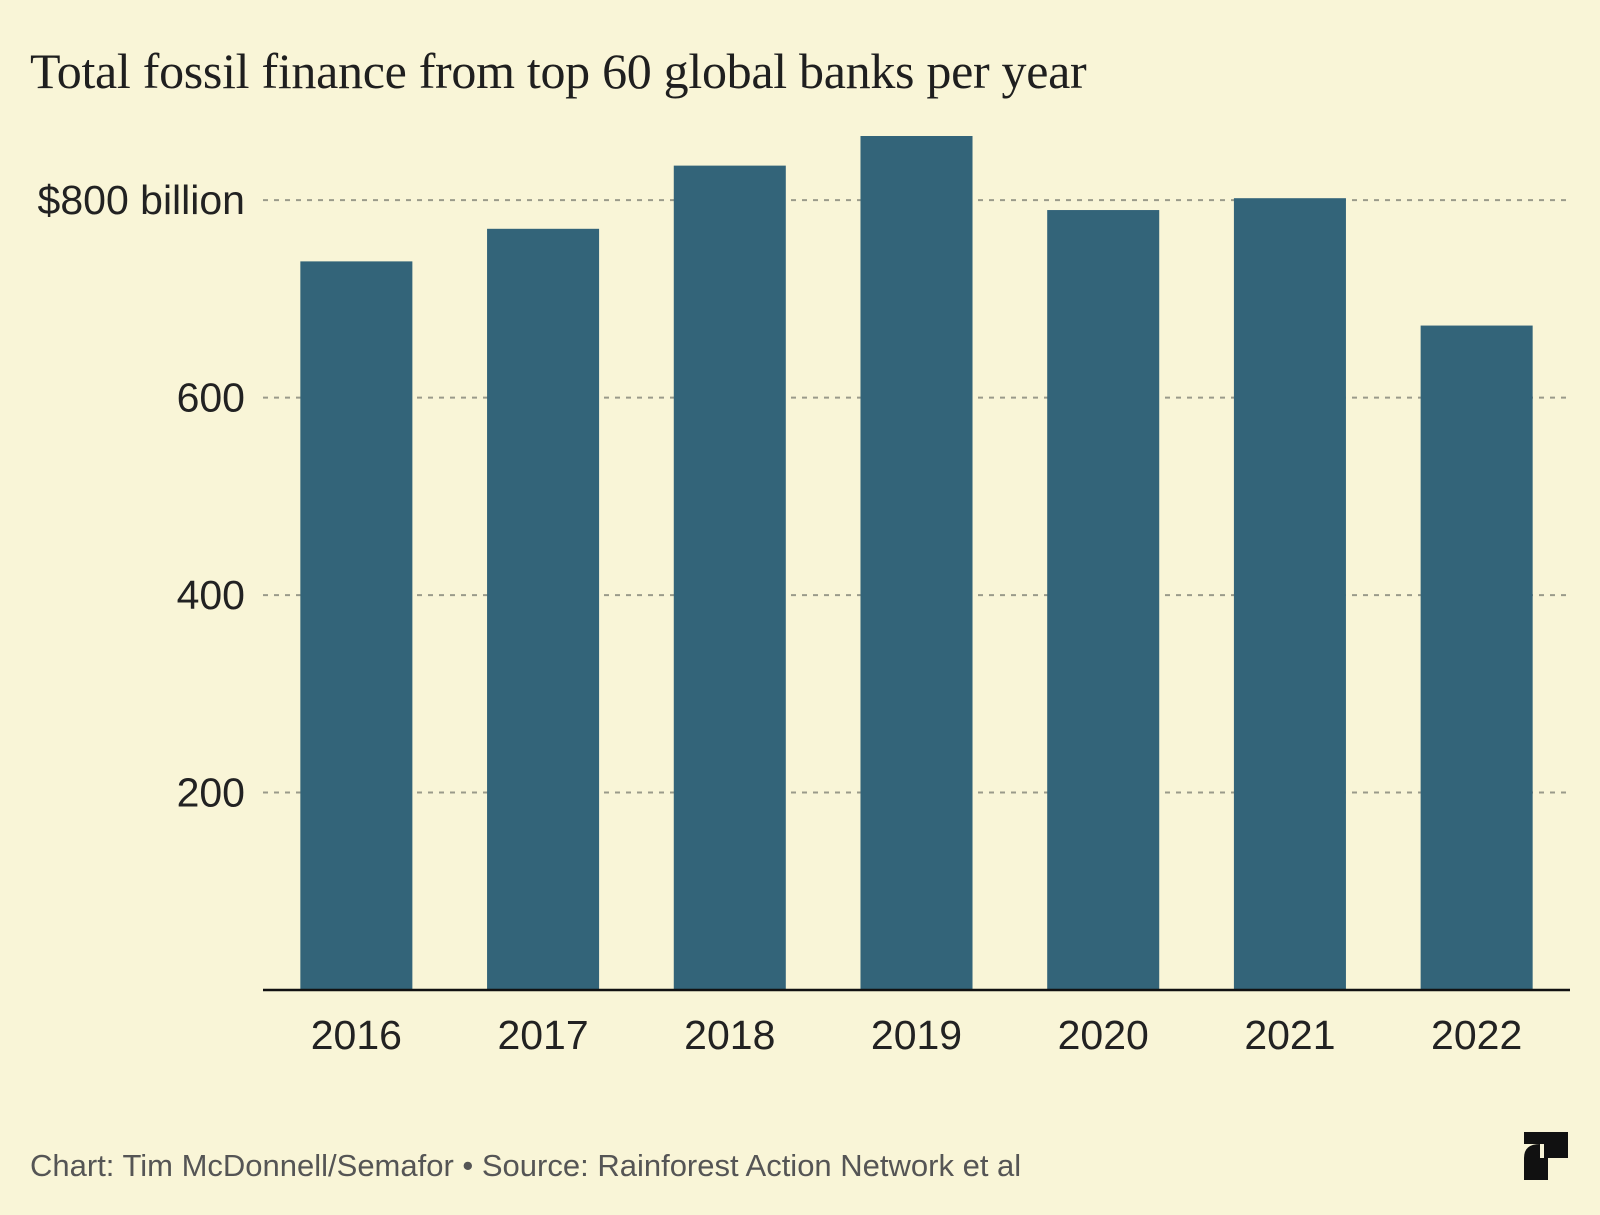 The height and width of the screenshot is (1215, 1600). Describe the element at coordinates (1103, 1035) in the screenshot. I see `x-tick-label: 2020` at that location.